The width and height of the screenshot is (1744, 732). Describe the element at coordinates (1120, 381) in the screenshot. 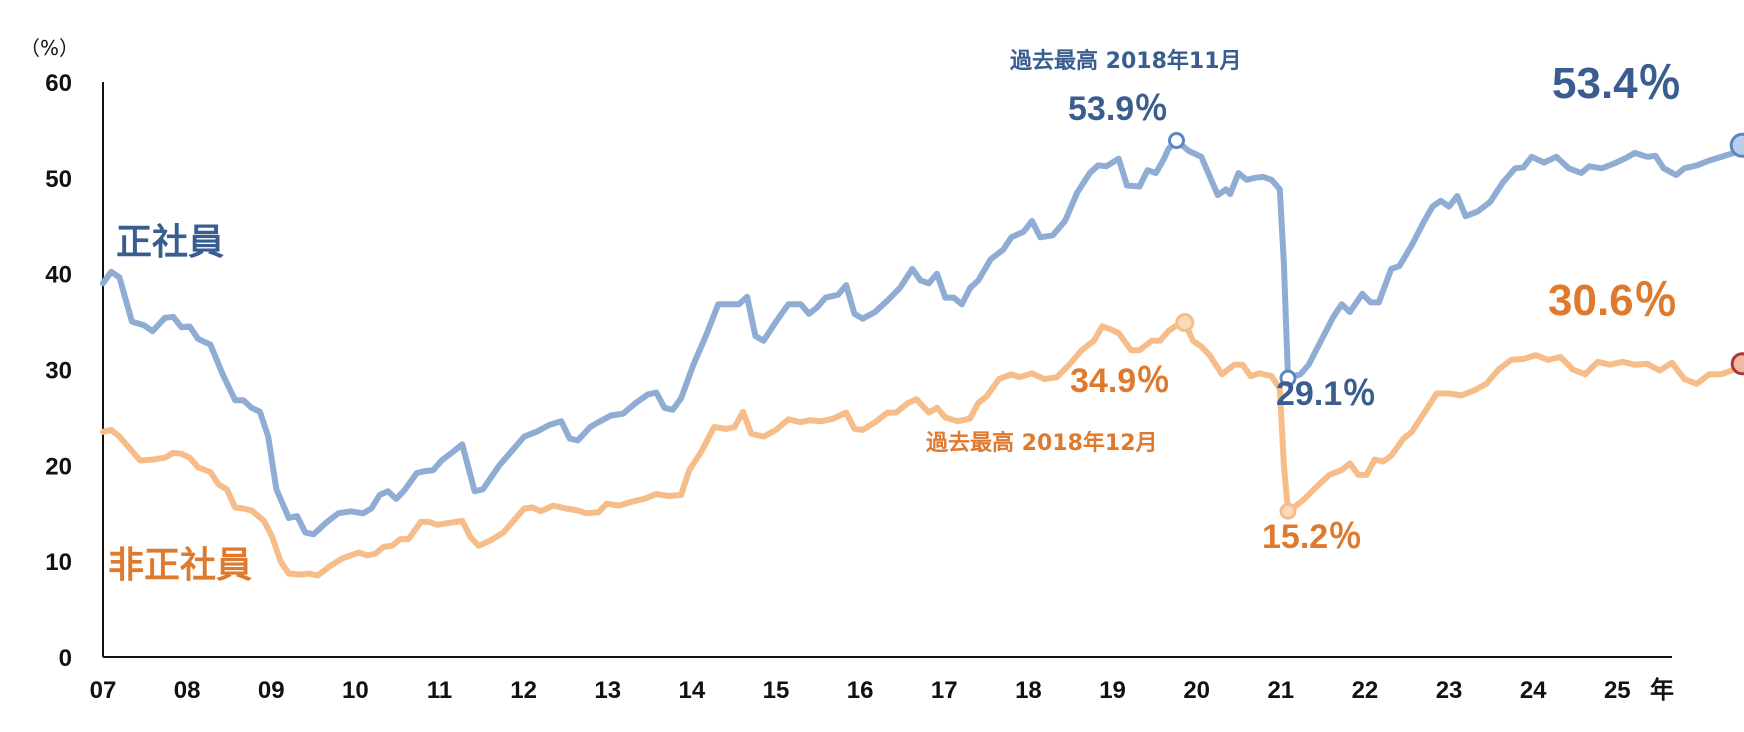

I see `peak-nonregular-value: 34.9％` at that location.